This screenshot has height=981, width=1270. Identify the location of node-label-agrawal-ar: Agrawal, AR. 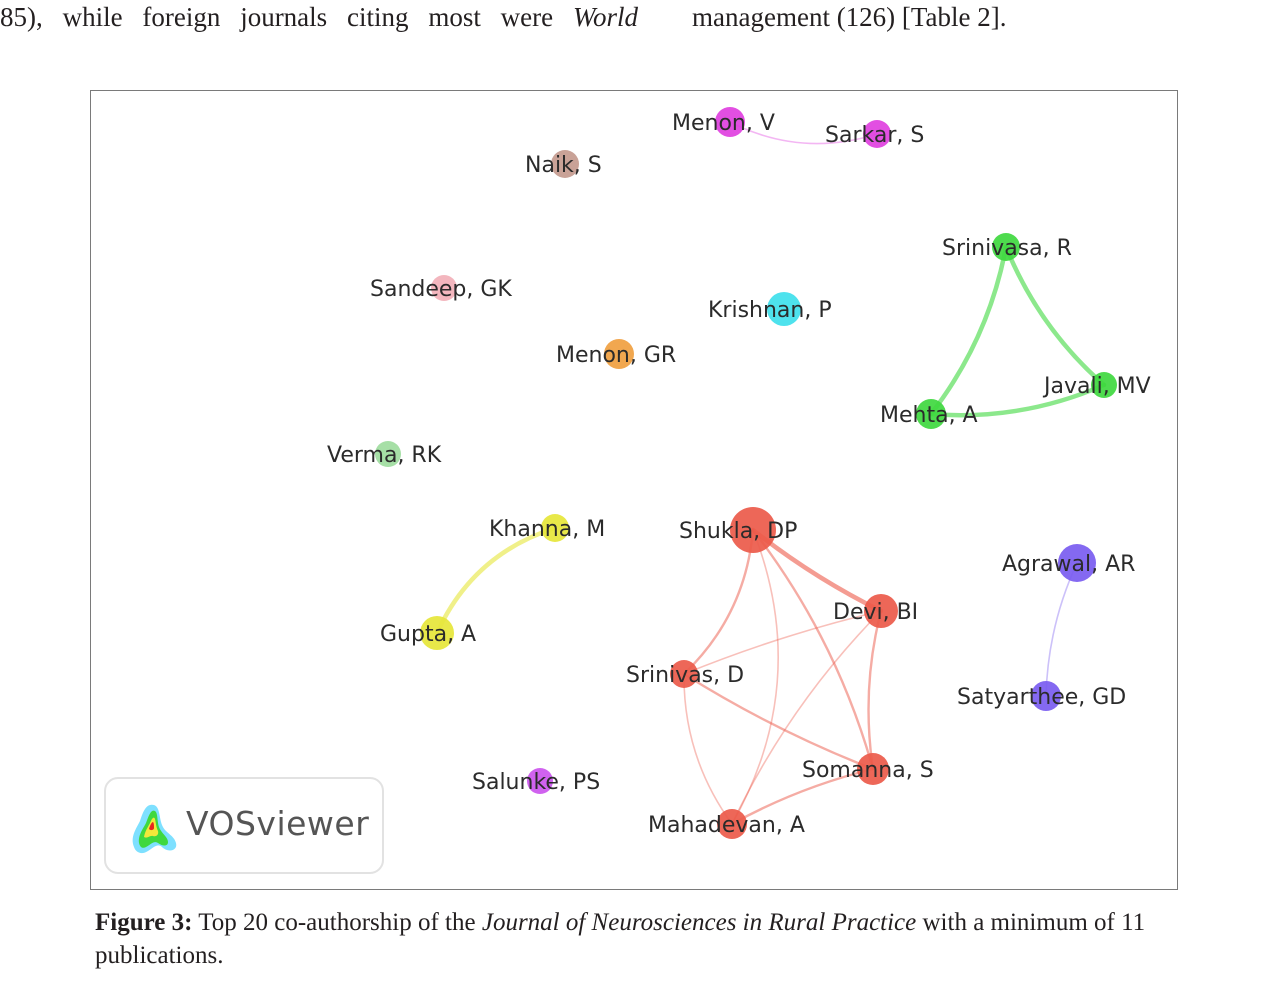
(1068, 564).